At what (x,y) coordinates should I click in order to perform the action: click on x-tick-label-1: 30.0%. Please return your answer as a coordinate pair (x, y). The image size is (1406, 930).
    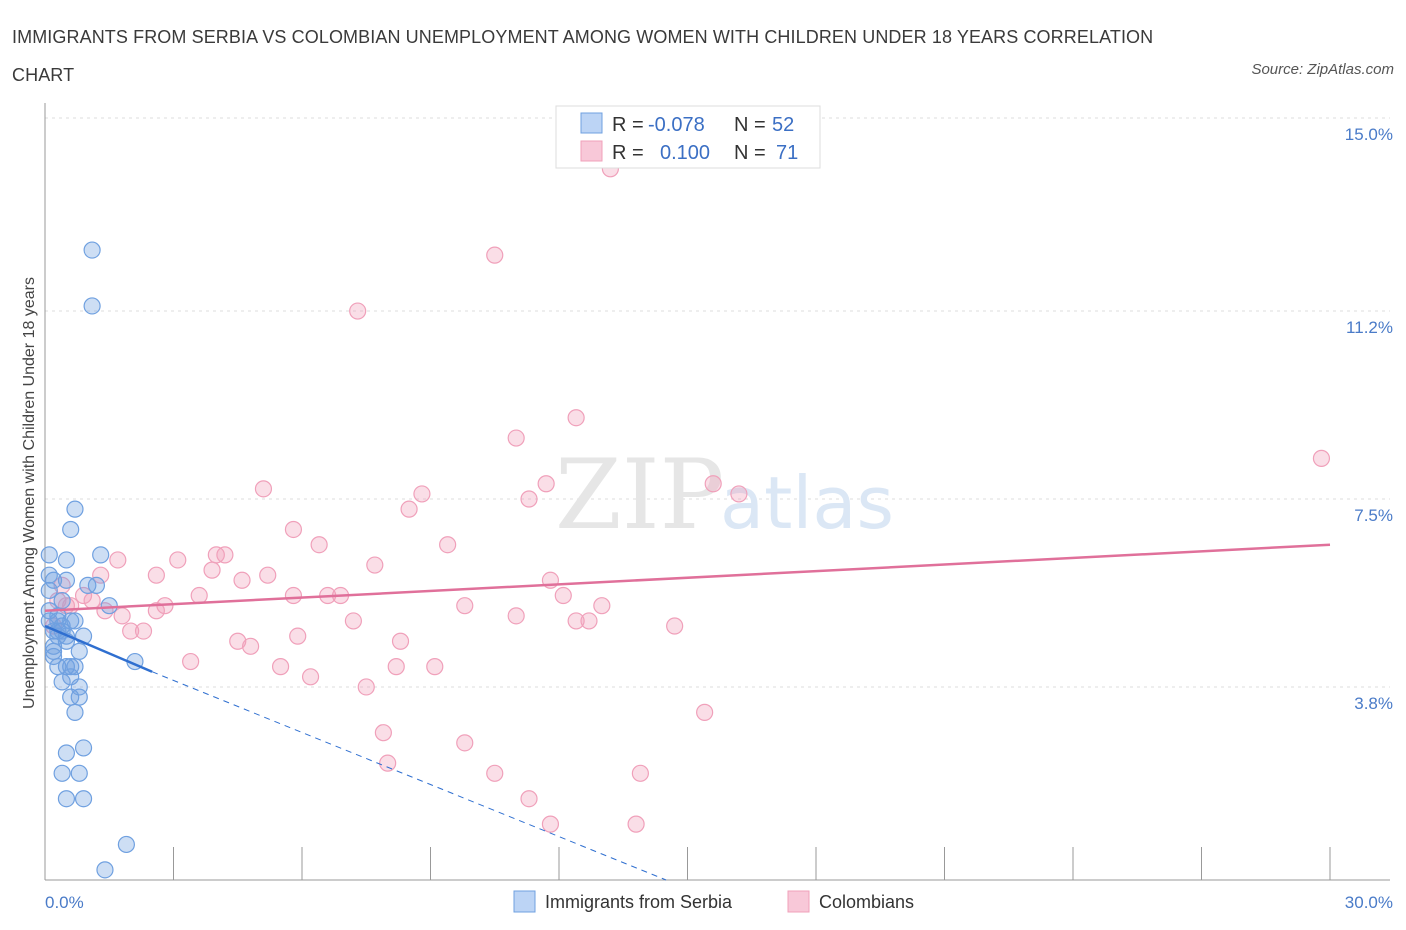
    Looking at the image, I should click on (1369, 902).